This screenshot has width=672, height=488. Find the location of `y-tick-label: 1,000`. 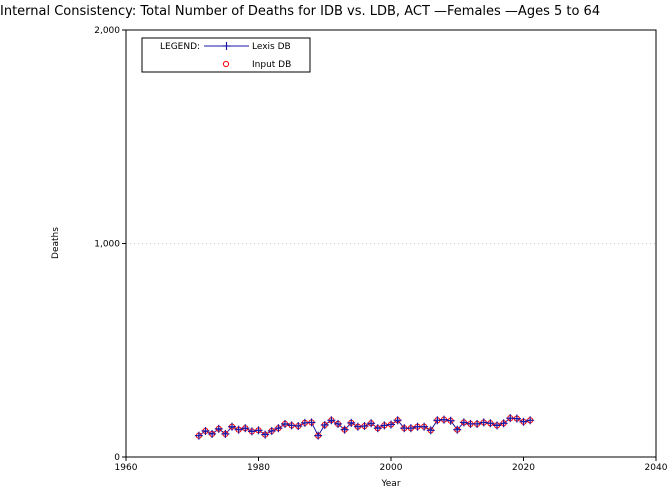

y-tick-label: 1,000 is located at coordinates (107, 245).